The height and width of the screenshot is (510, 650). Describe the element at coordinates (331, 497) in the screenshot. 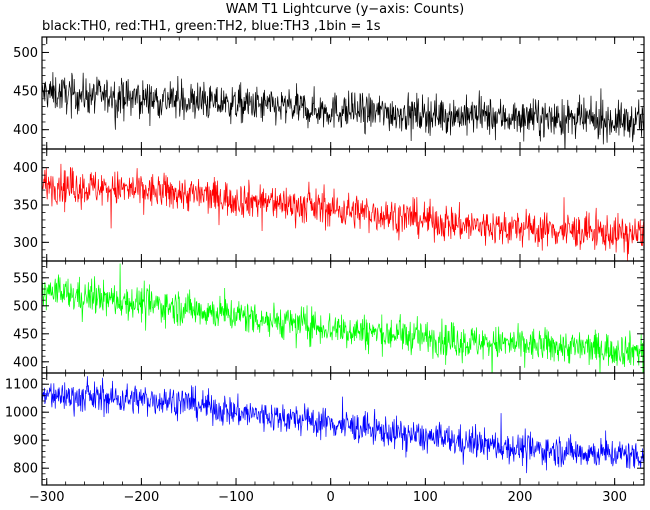

I see `x-tick-label: 0` at that location.